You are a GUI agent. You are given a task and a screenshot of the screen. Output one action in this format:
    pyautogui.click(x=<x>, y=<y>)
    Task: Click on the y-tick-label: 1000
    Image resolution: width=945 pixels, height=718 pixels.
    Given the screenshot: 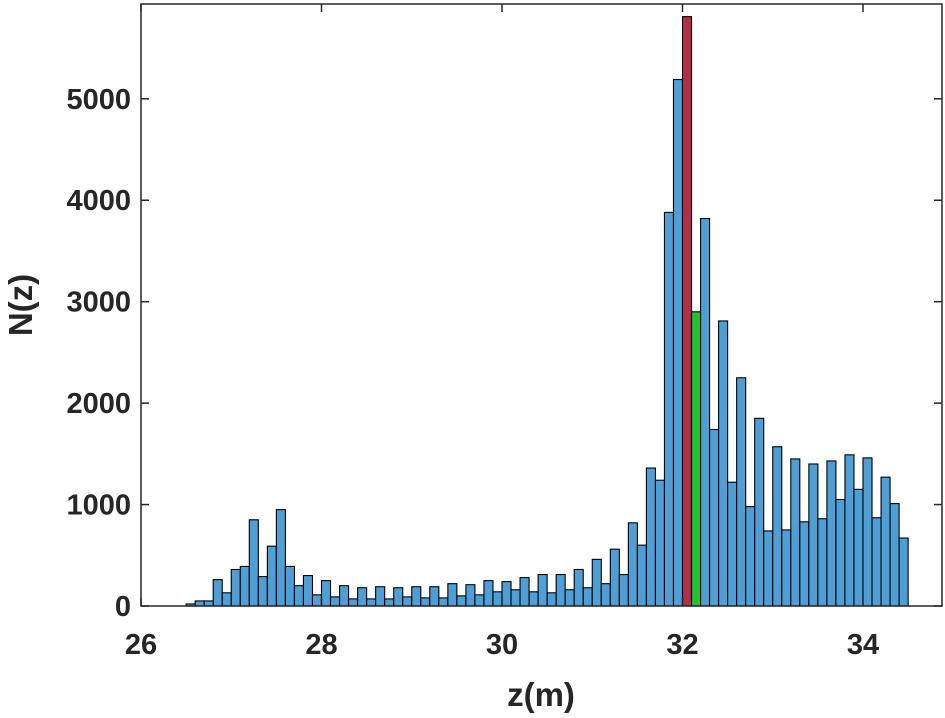 What is the action you would take?
    pyautogui.click(x=98, y=506)
    